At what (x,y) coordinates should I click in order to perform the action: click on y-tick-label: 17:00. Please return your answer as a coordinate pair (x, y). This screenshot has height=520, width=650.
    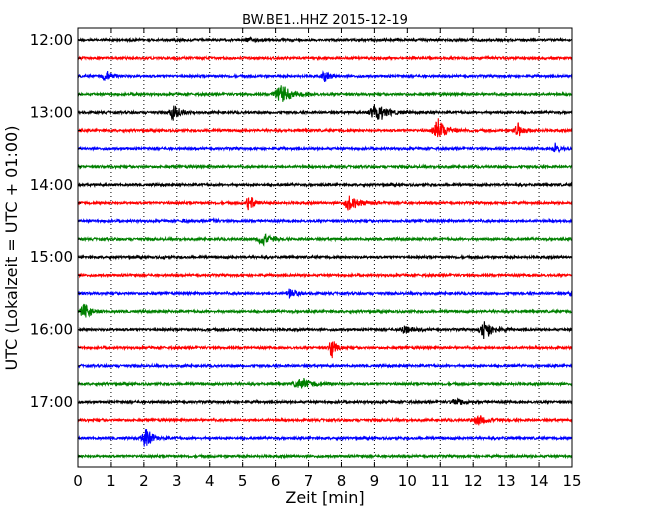
    Looking at the image, I should click on (51, 402).